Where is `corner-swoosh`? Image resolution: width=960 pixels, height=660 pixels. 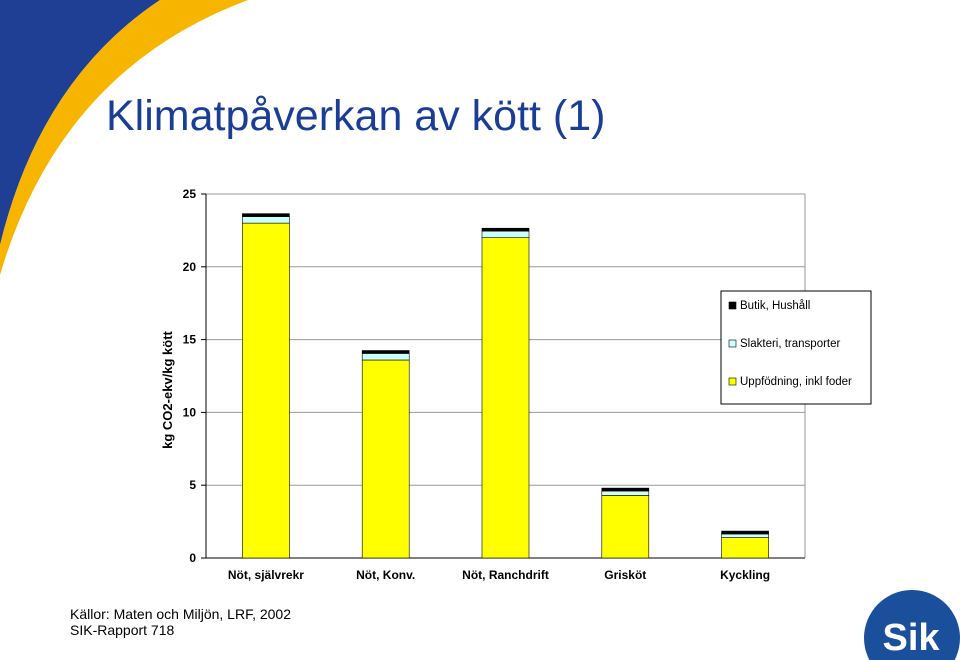
corner-swoosh is located at coordinates (124, 137).